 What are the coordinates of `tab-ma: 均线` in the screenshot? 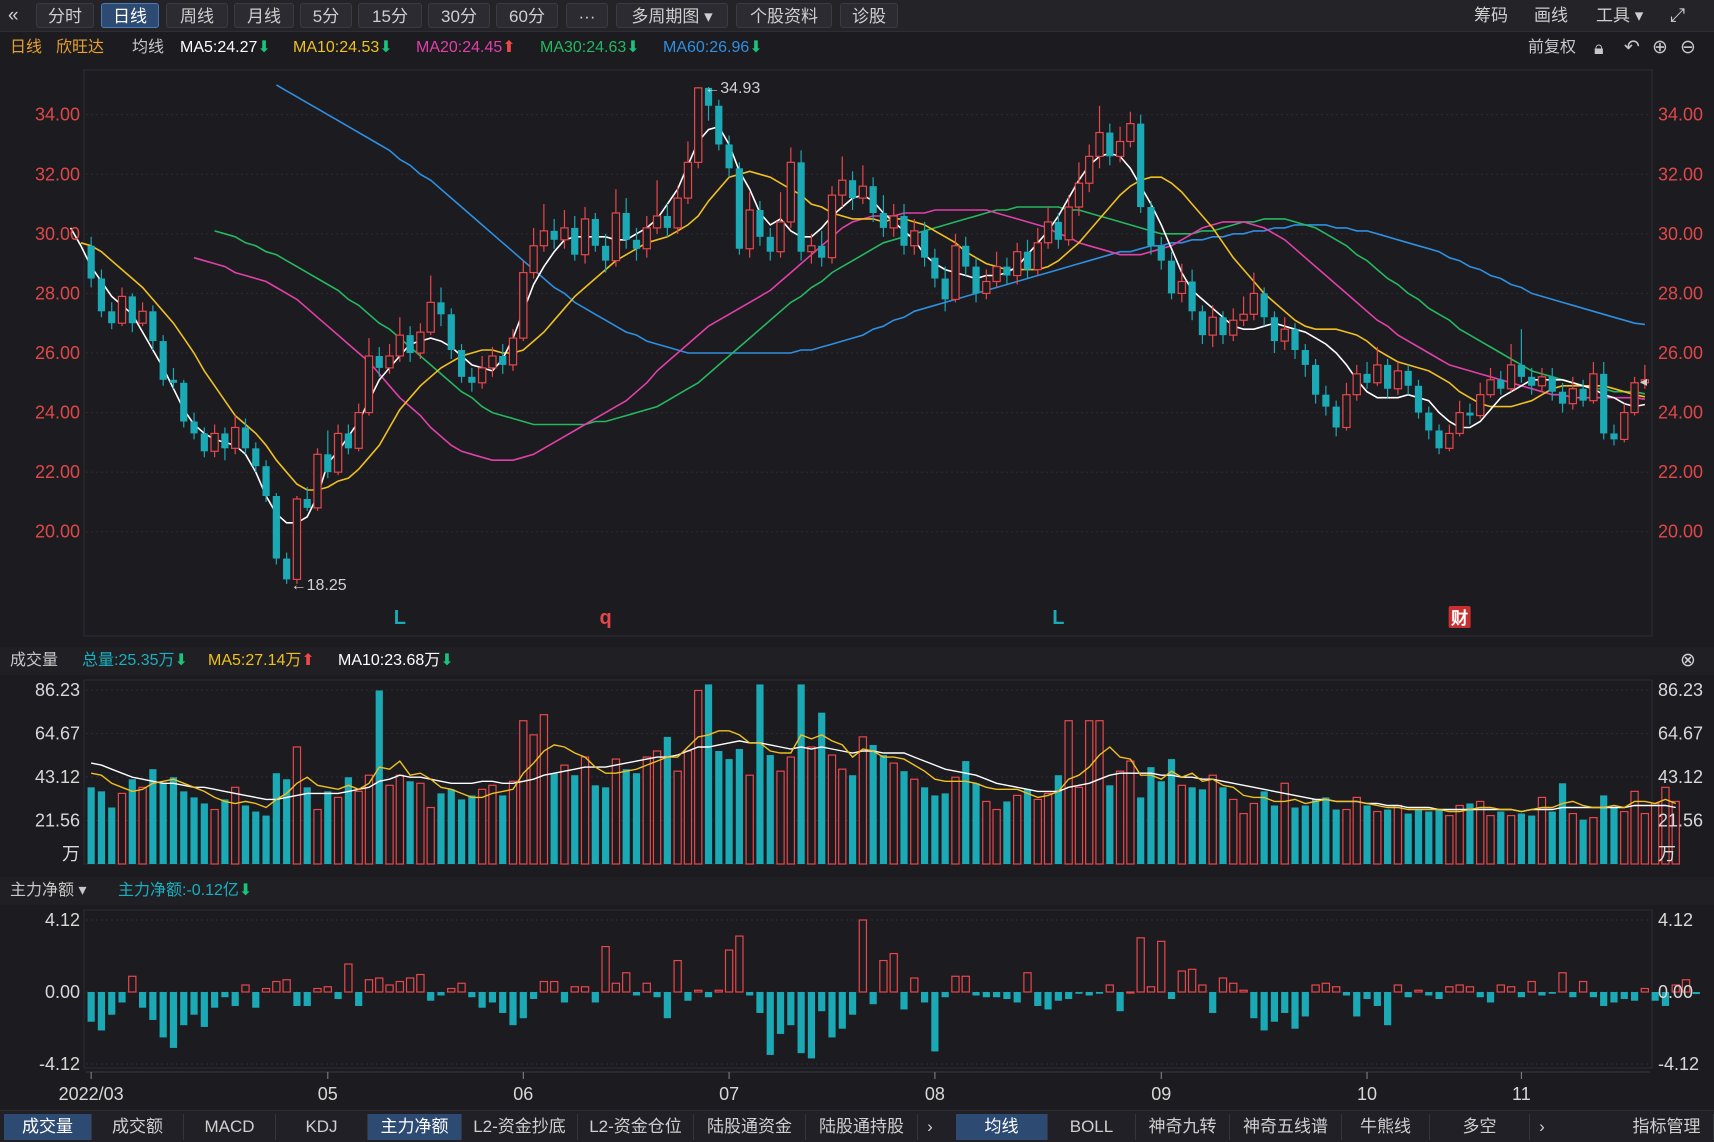 It's located at (1002, 1127).